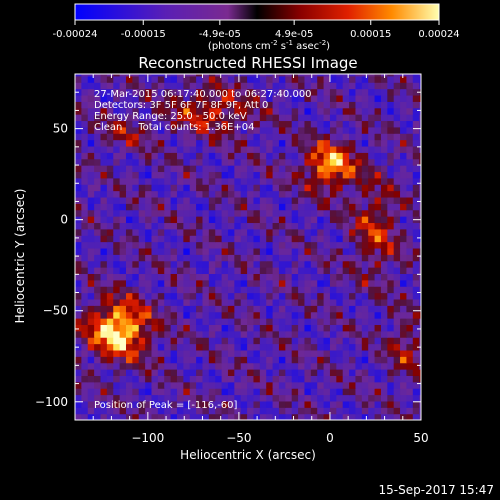 This screenshot has width=500, height=500. Describe the element at coordinates (420, 438) in the screenshot. I see `x-tick-label: 50` at that location.